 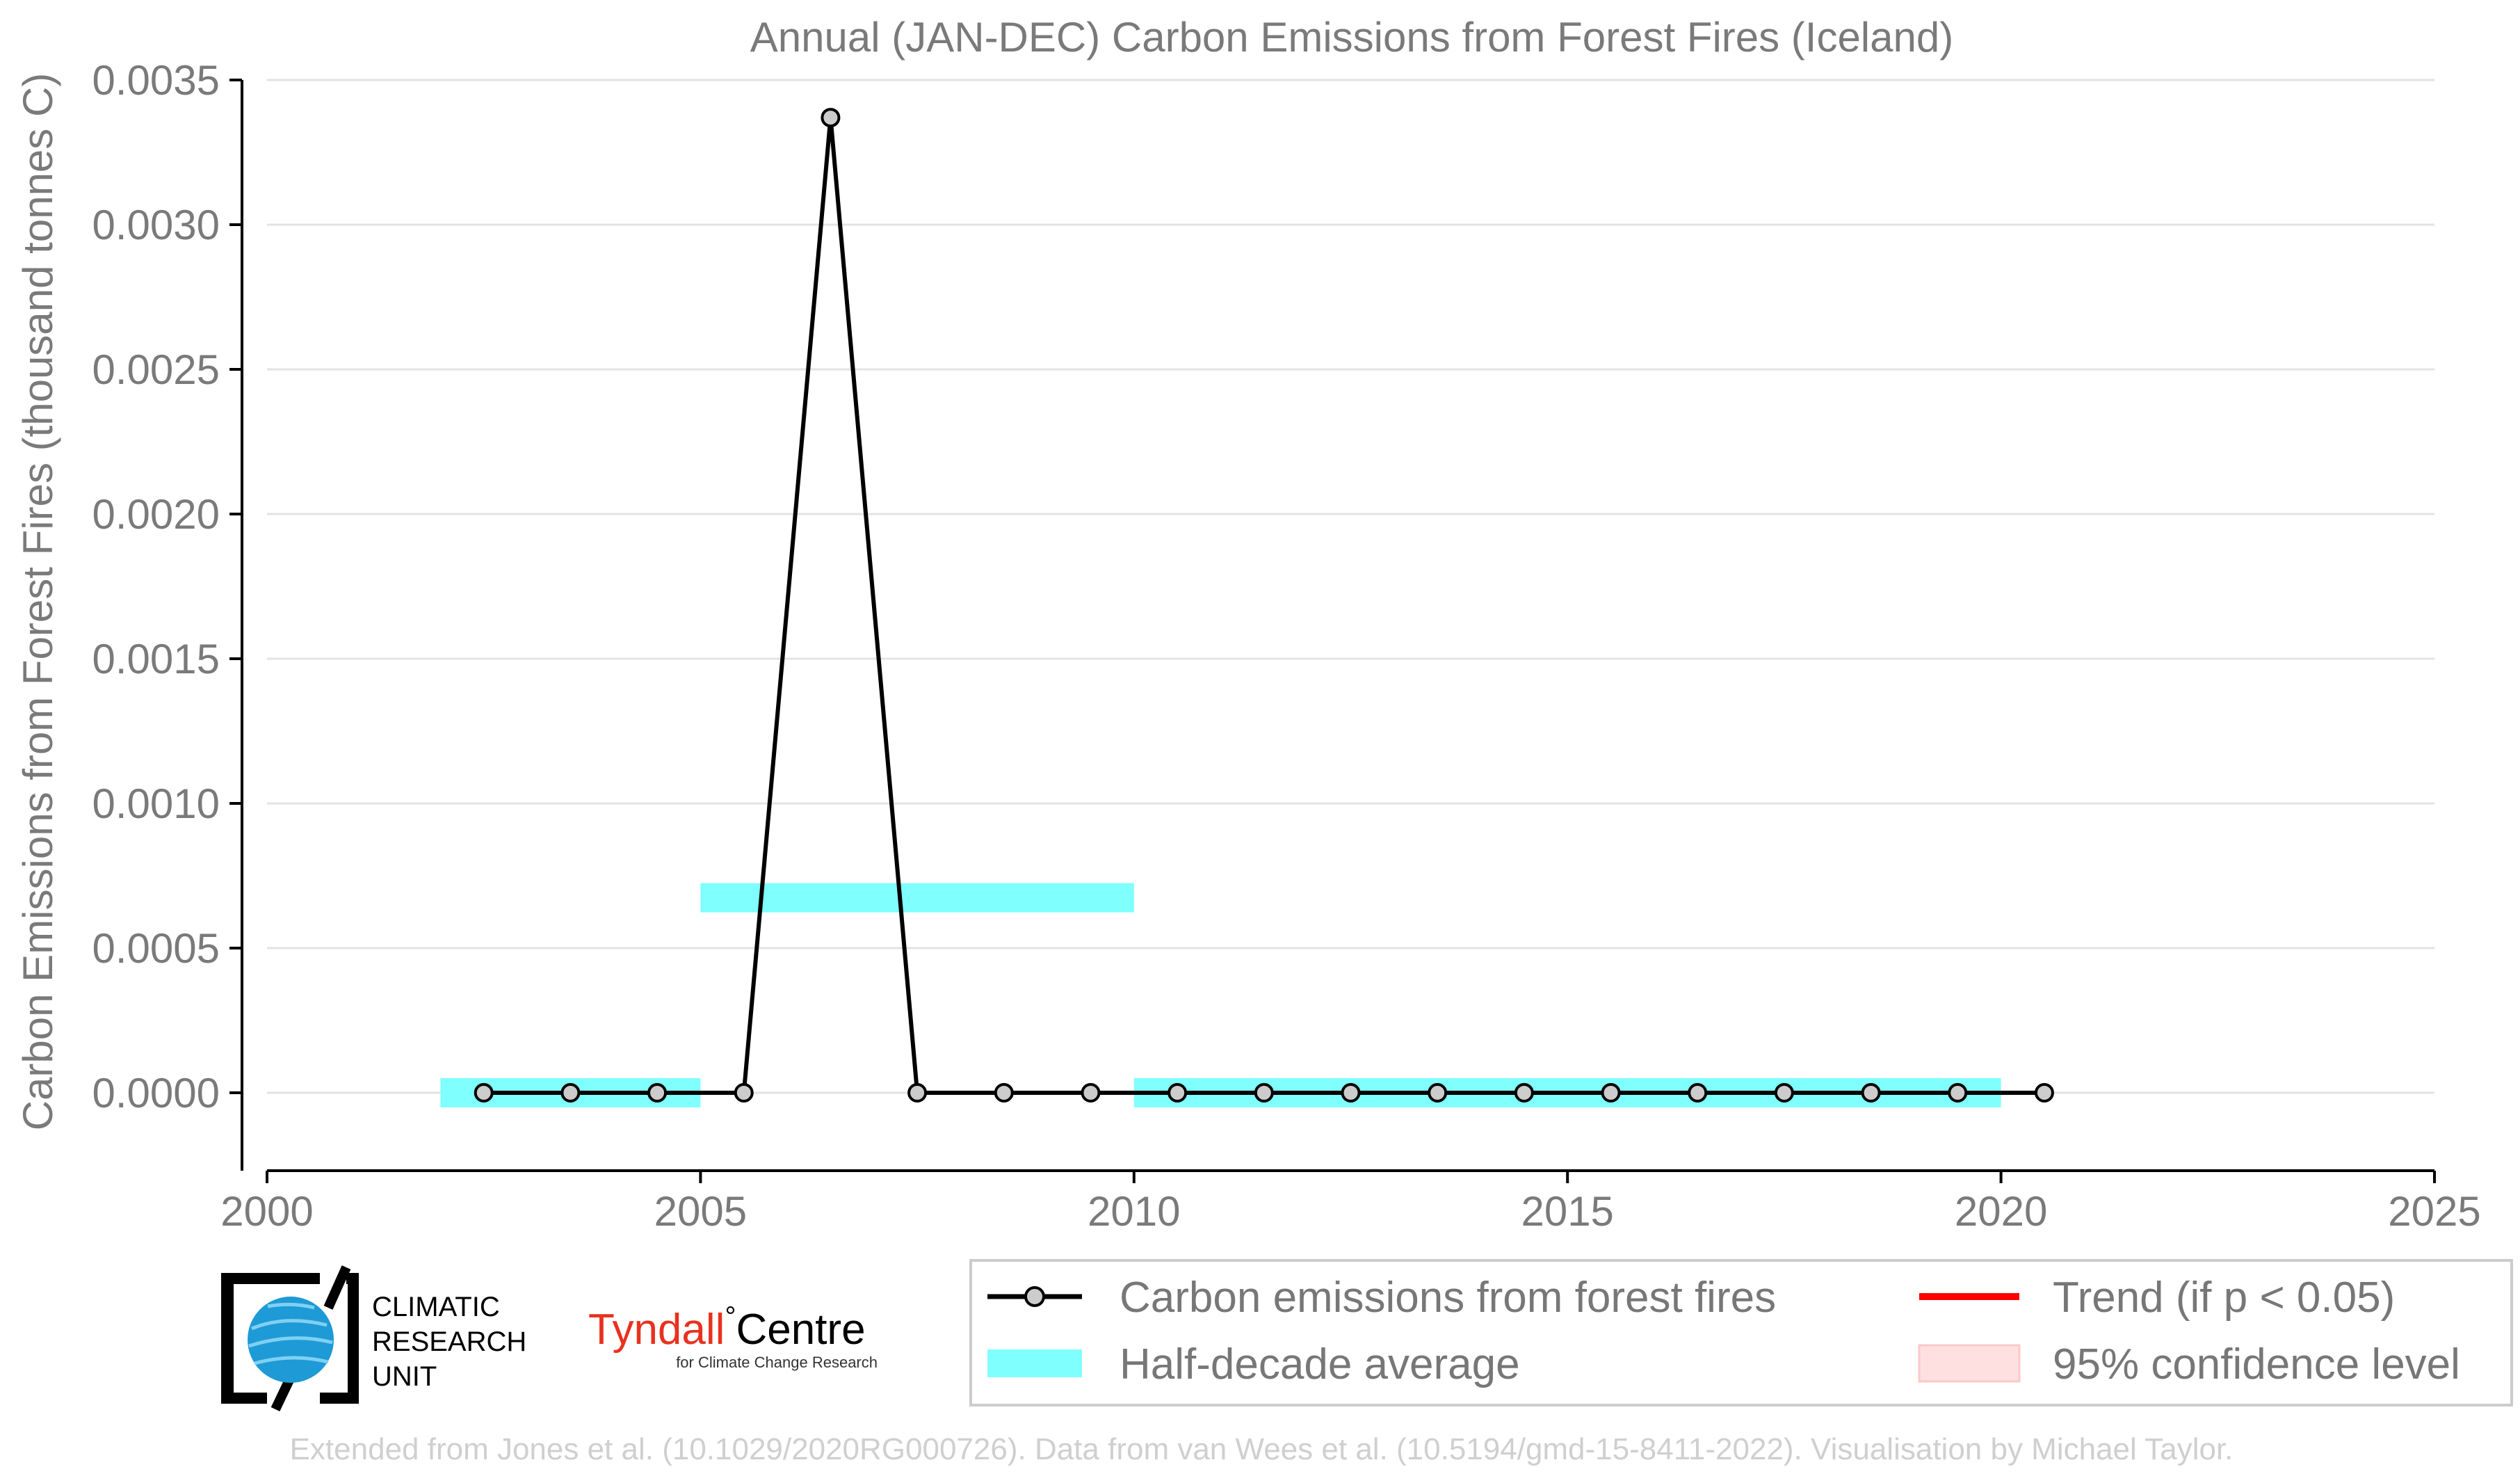 What do you see at coordinates (2001, 1211) in the screenshot?
I see `x-tick-label: 2020` at bounding box center [2001, 1211].